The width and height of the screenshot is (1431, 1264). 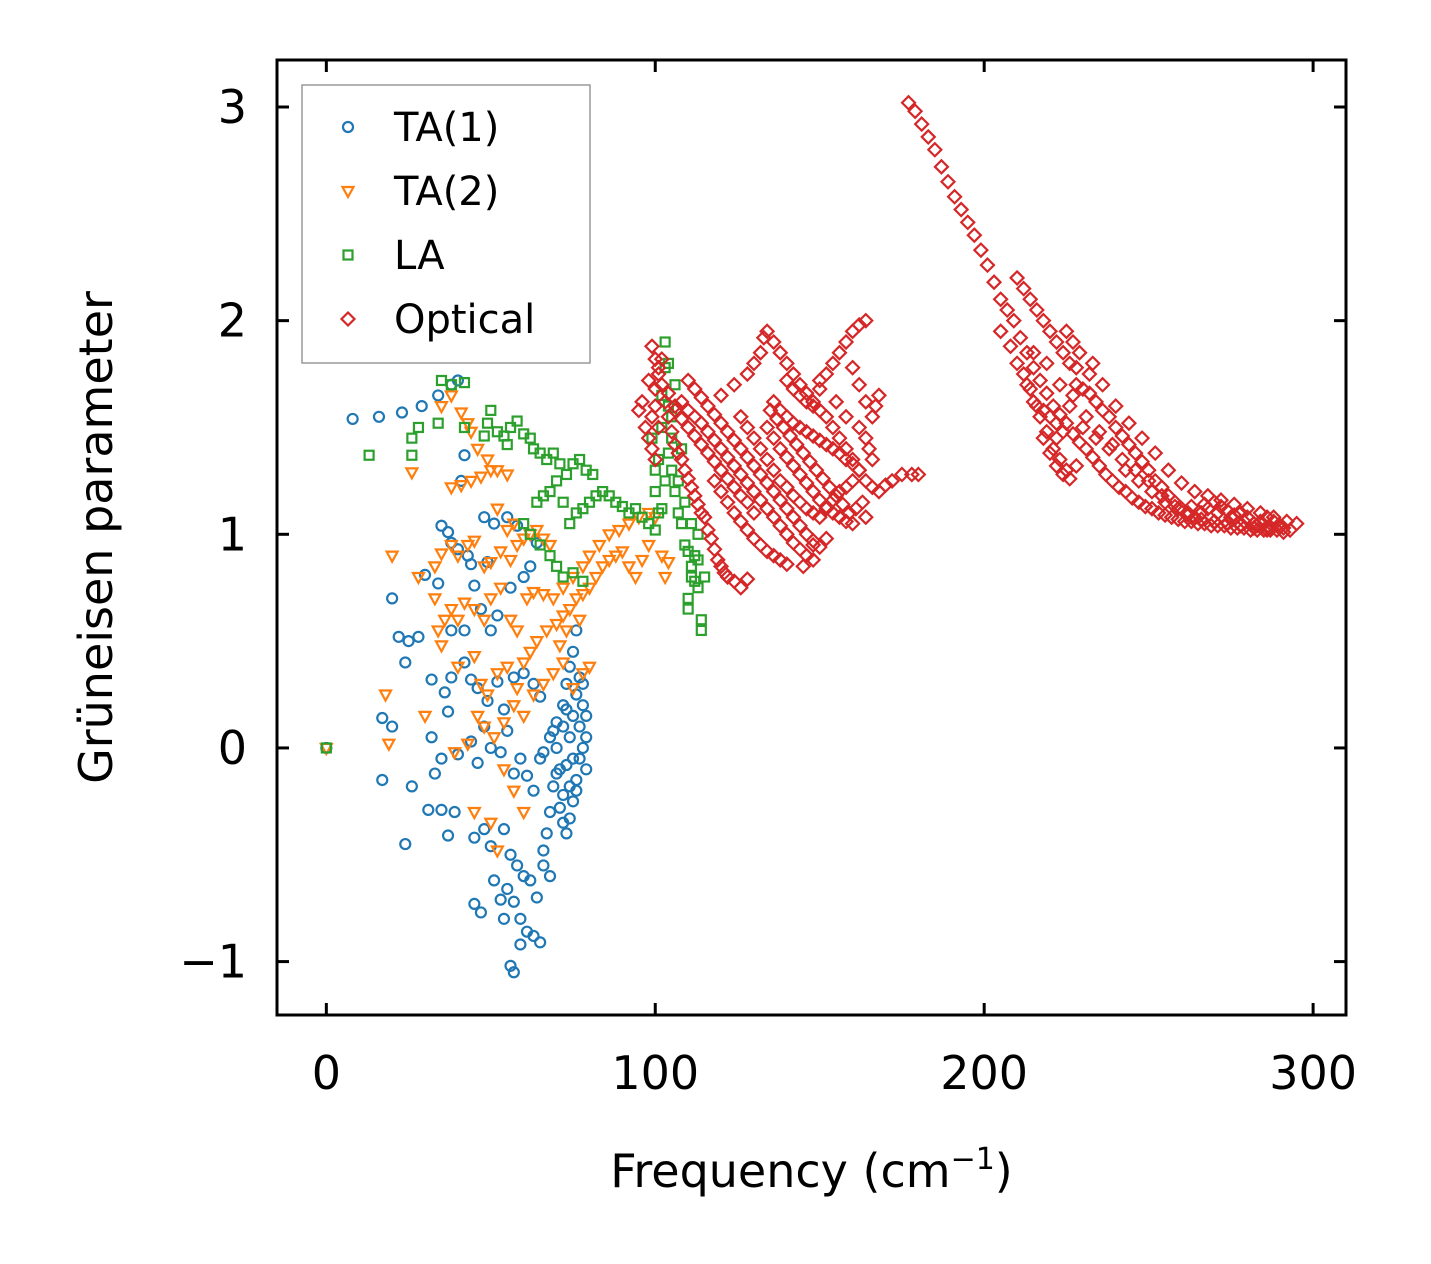 What do you see at coordinates (655, 1073) in the screenshot?
I see `x-tick-label: 100` at bounding box center [655, 1073].